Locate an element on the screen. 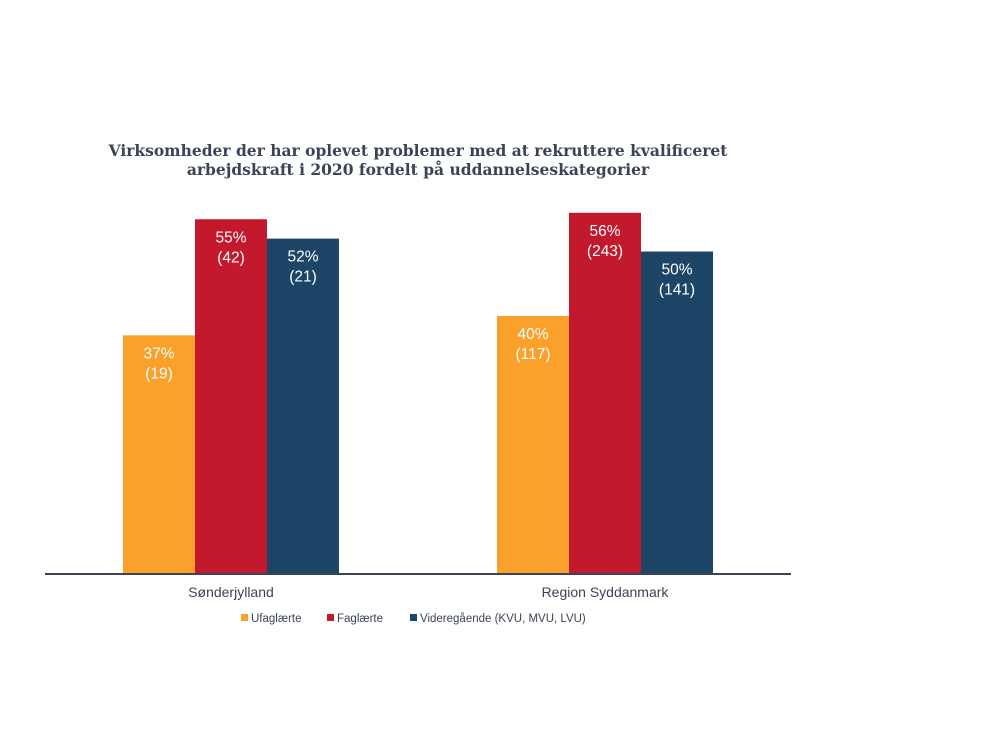  data-label-count: (117) is located at coordinates (532, 354).